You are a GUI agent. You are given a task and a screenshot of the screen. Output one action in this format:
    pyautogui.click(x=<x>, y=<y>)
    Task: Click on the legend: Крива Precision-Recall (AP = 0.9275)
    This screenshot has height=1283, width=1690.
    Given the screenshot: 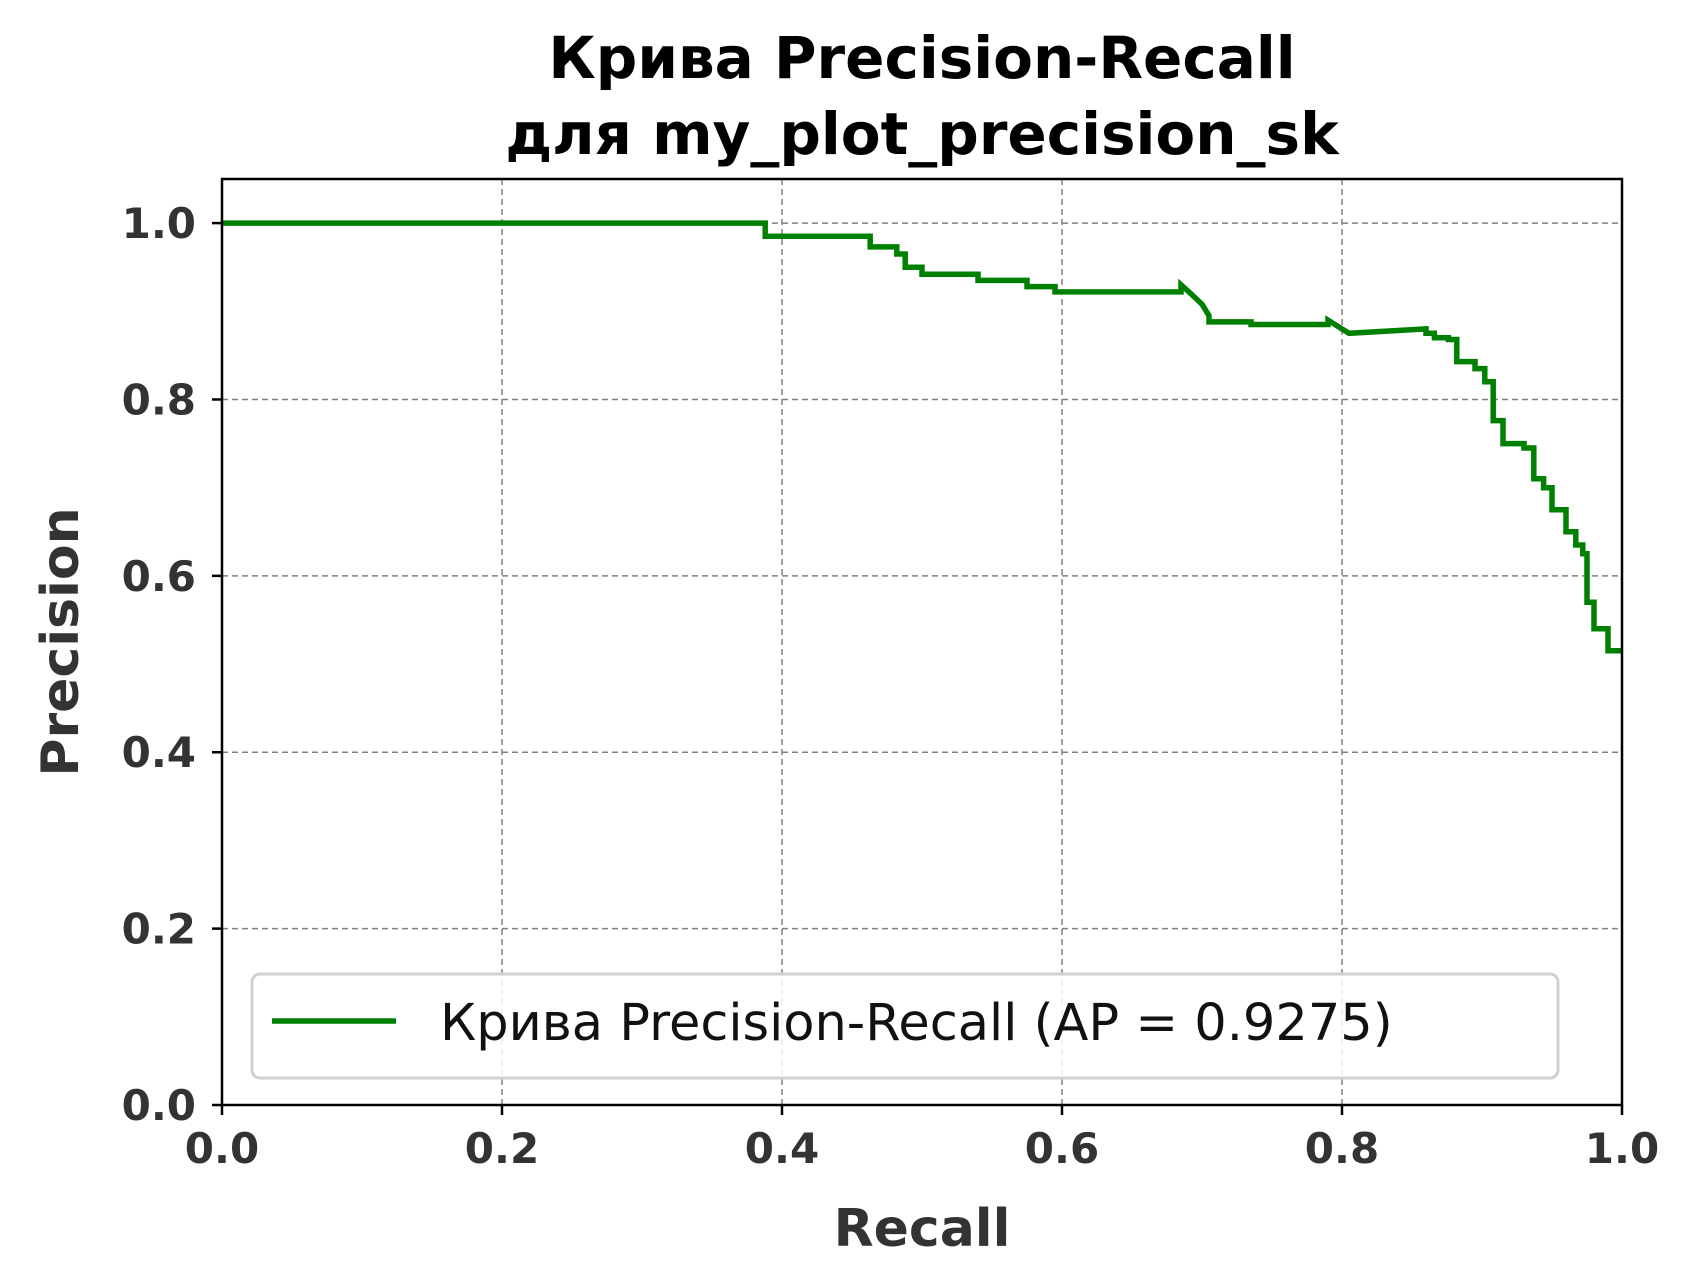 What is the action you would take?
    pyautogui.click(x=905, y=1026)
    